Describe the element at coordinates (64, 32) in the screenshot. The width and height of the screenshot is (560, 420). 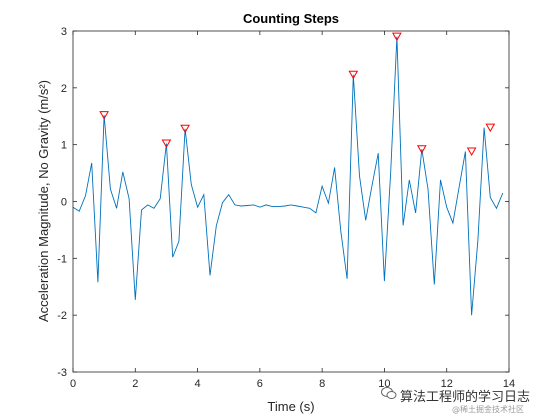
I see `y-tick-label: 3` at that location.